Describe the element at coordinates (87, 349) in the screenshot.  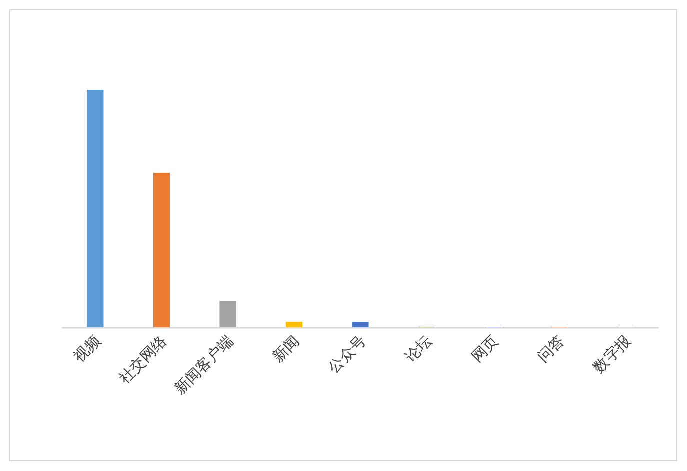
I see `x-tick-label: 视频` at that location.